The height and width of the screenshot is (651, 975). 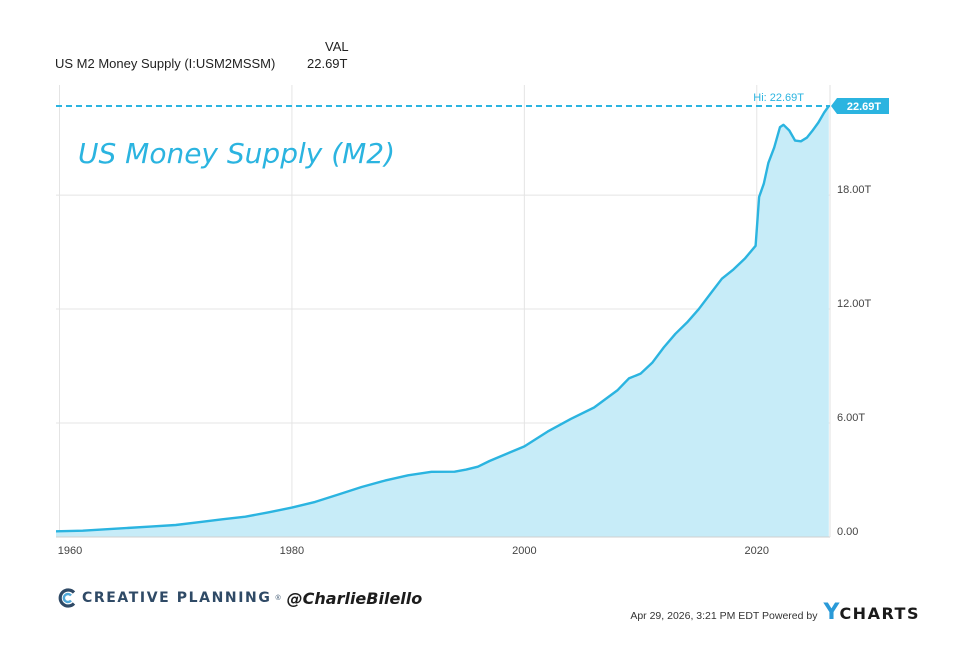 What do you see at coordinates (177, 598) in the screenshot?
I see `brand-name: CREATIVE PLANNING` at bounding box center [177, 598].